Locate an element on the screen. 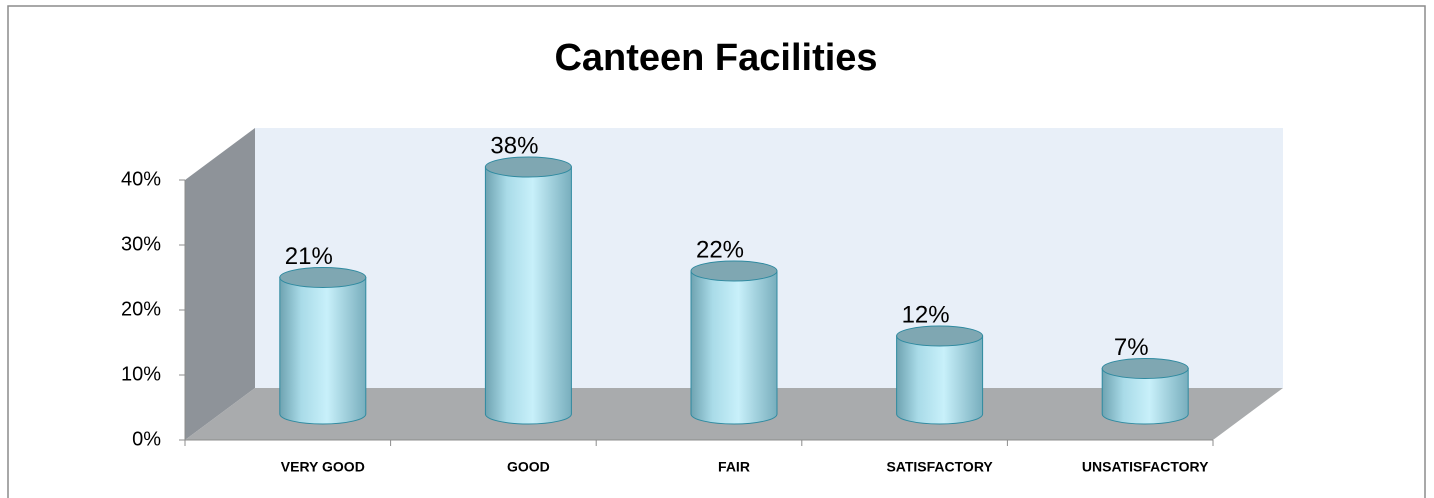  y-tick-label: 30% is located at coordinates (141, 244).